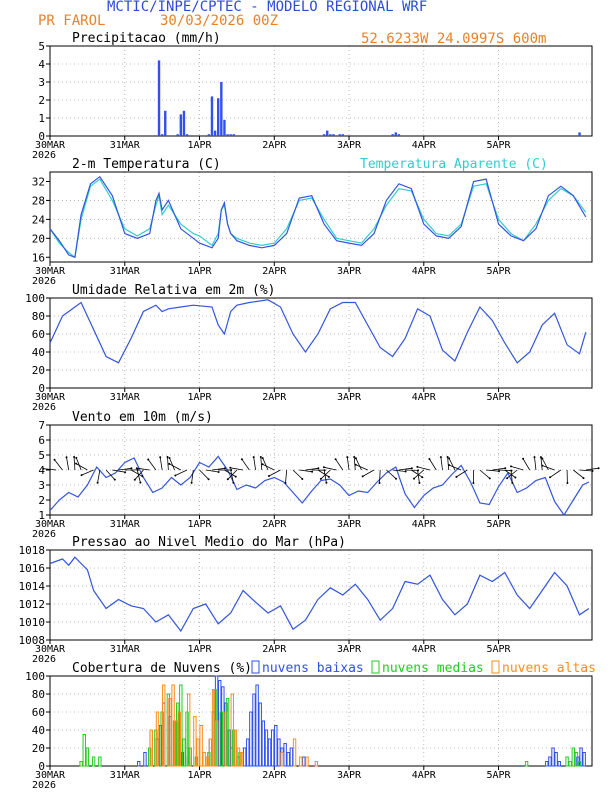  What do you see at coordinates (349, 145) in the screenshot?
I see `x-tick-label: 3APR` at bounding box center [349, 145].